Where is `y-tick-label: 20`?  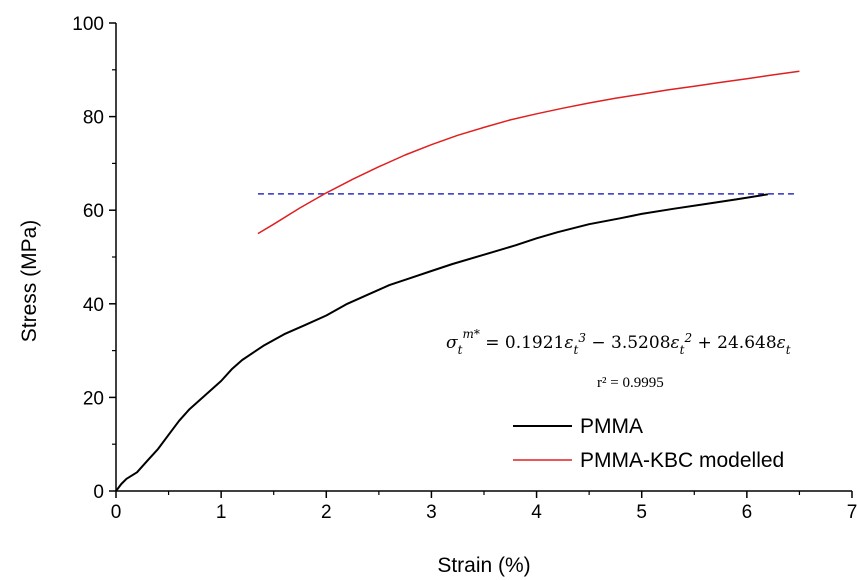
y-tick-label: 20 is located at coordinates (93, 398).